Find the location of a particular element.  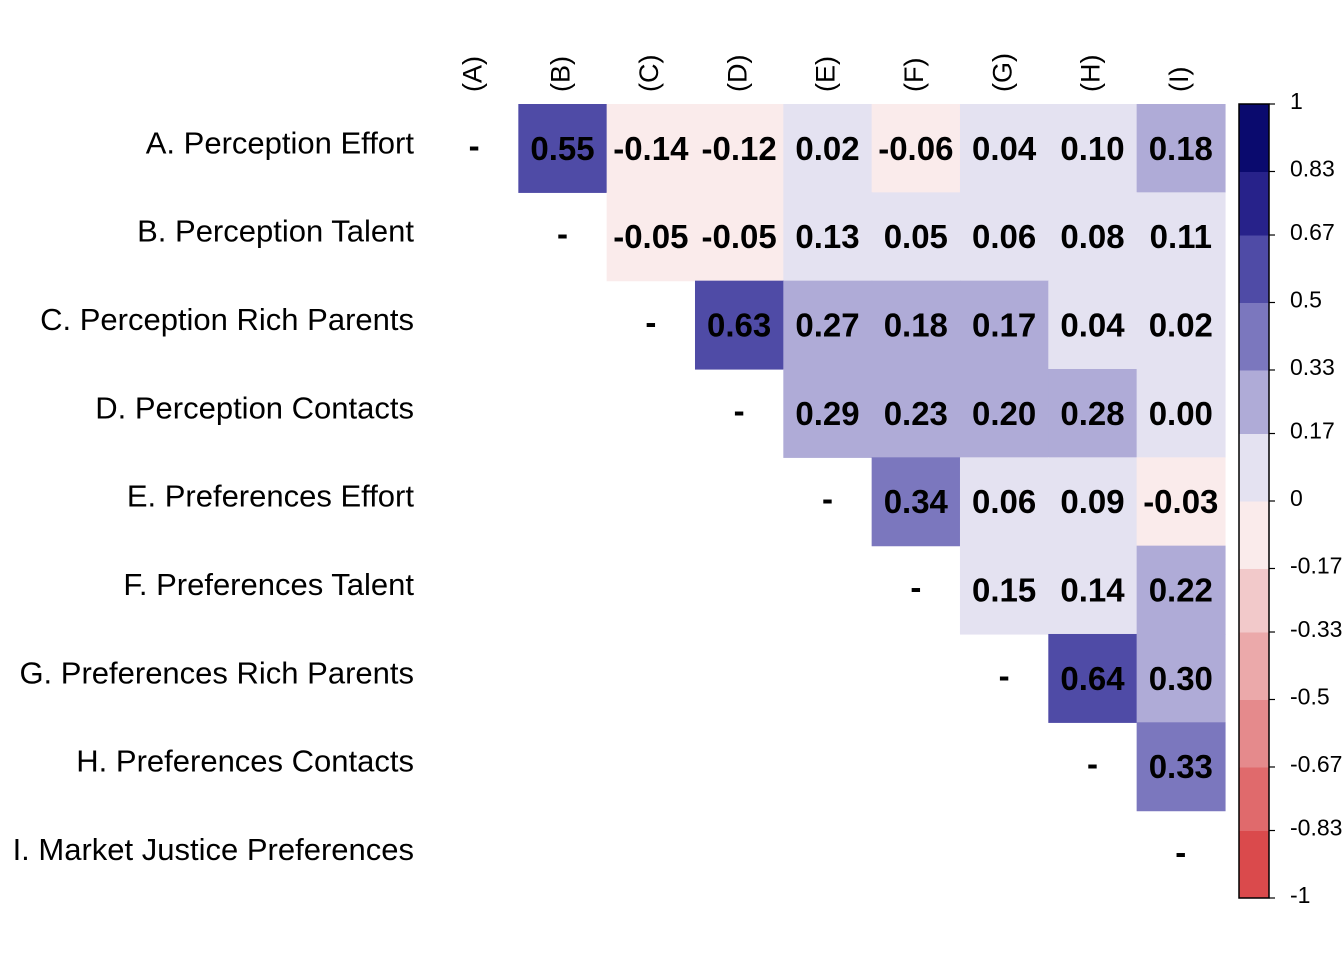

cell-value-label: 0.34 is located at coordinates (916, 501).